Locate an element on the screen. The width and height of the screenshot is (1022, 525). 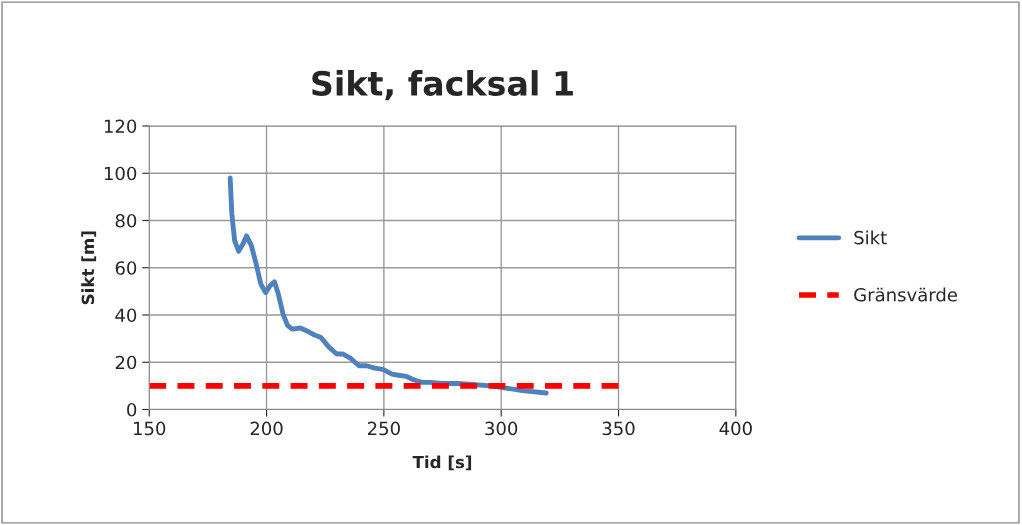
legend-label: Sikt is located at coordinates (870, 237).